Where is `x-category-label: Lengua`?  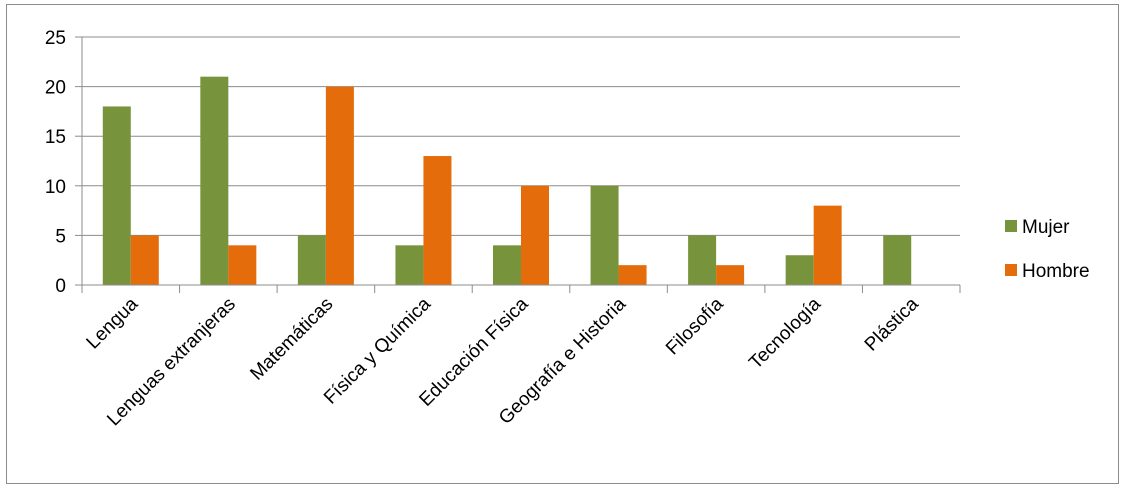
x-category-label: Lengua is located at coordinates (113, 323).